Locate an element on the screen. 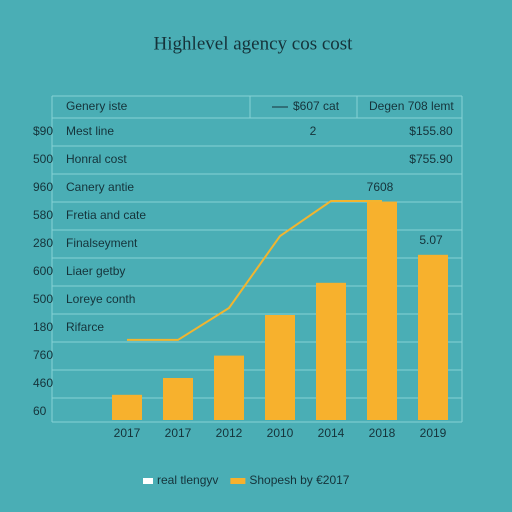 The height and width of the screenshot is (512, 512). y-tick-label: 60 is located at coordinates (40, 411).